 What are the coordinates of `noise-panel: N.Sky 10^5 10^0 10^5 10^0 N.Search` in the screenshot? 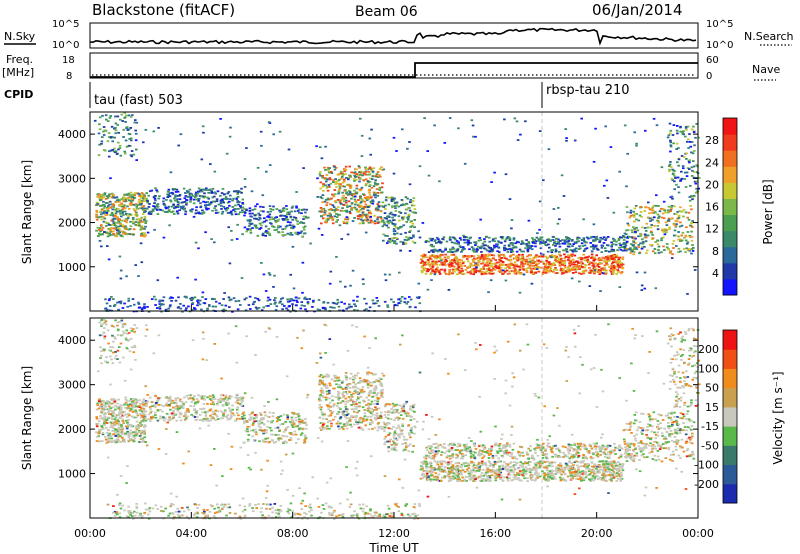 It's located at (399, 35).